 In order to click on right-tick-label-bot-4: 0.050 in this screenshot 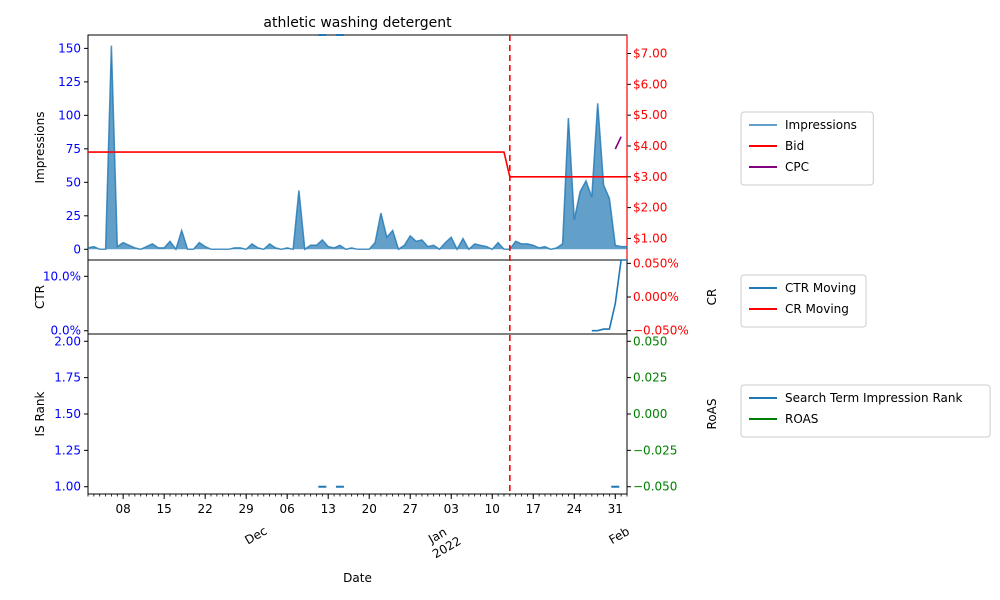, I will do `click(650, 341)`.